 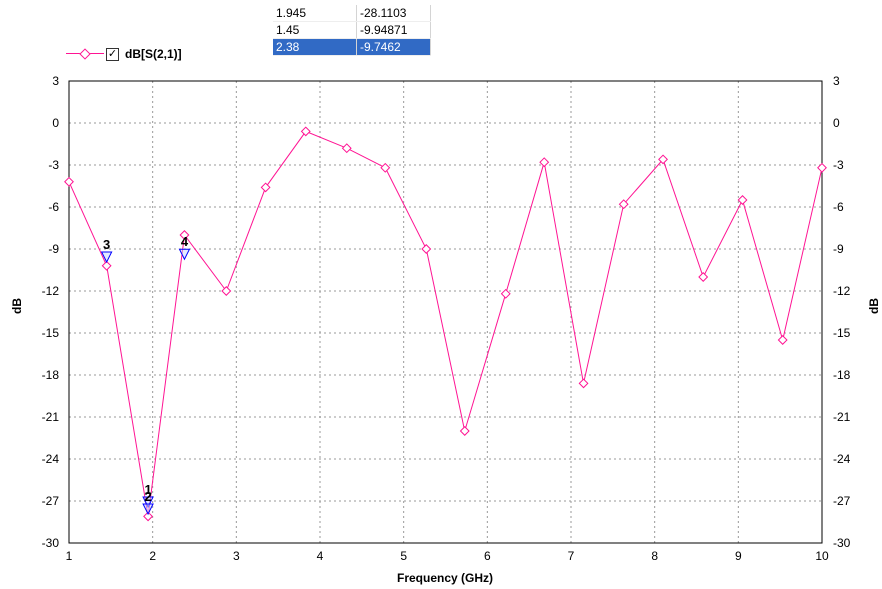 What do you see at coordinates (51, 375) in the screenshot?
I see `y-tick-label-left: -18` at bounding box center [51, 375].